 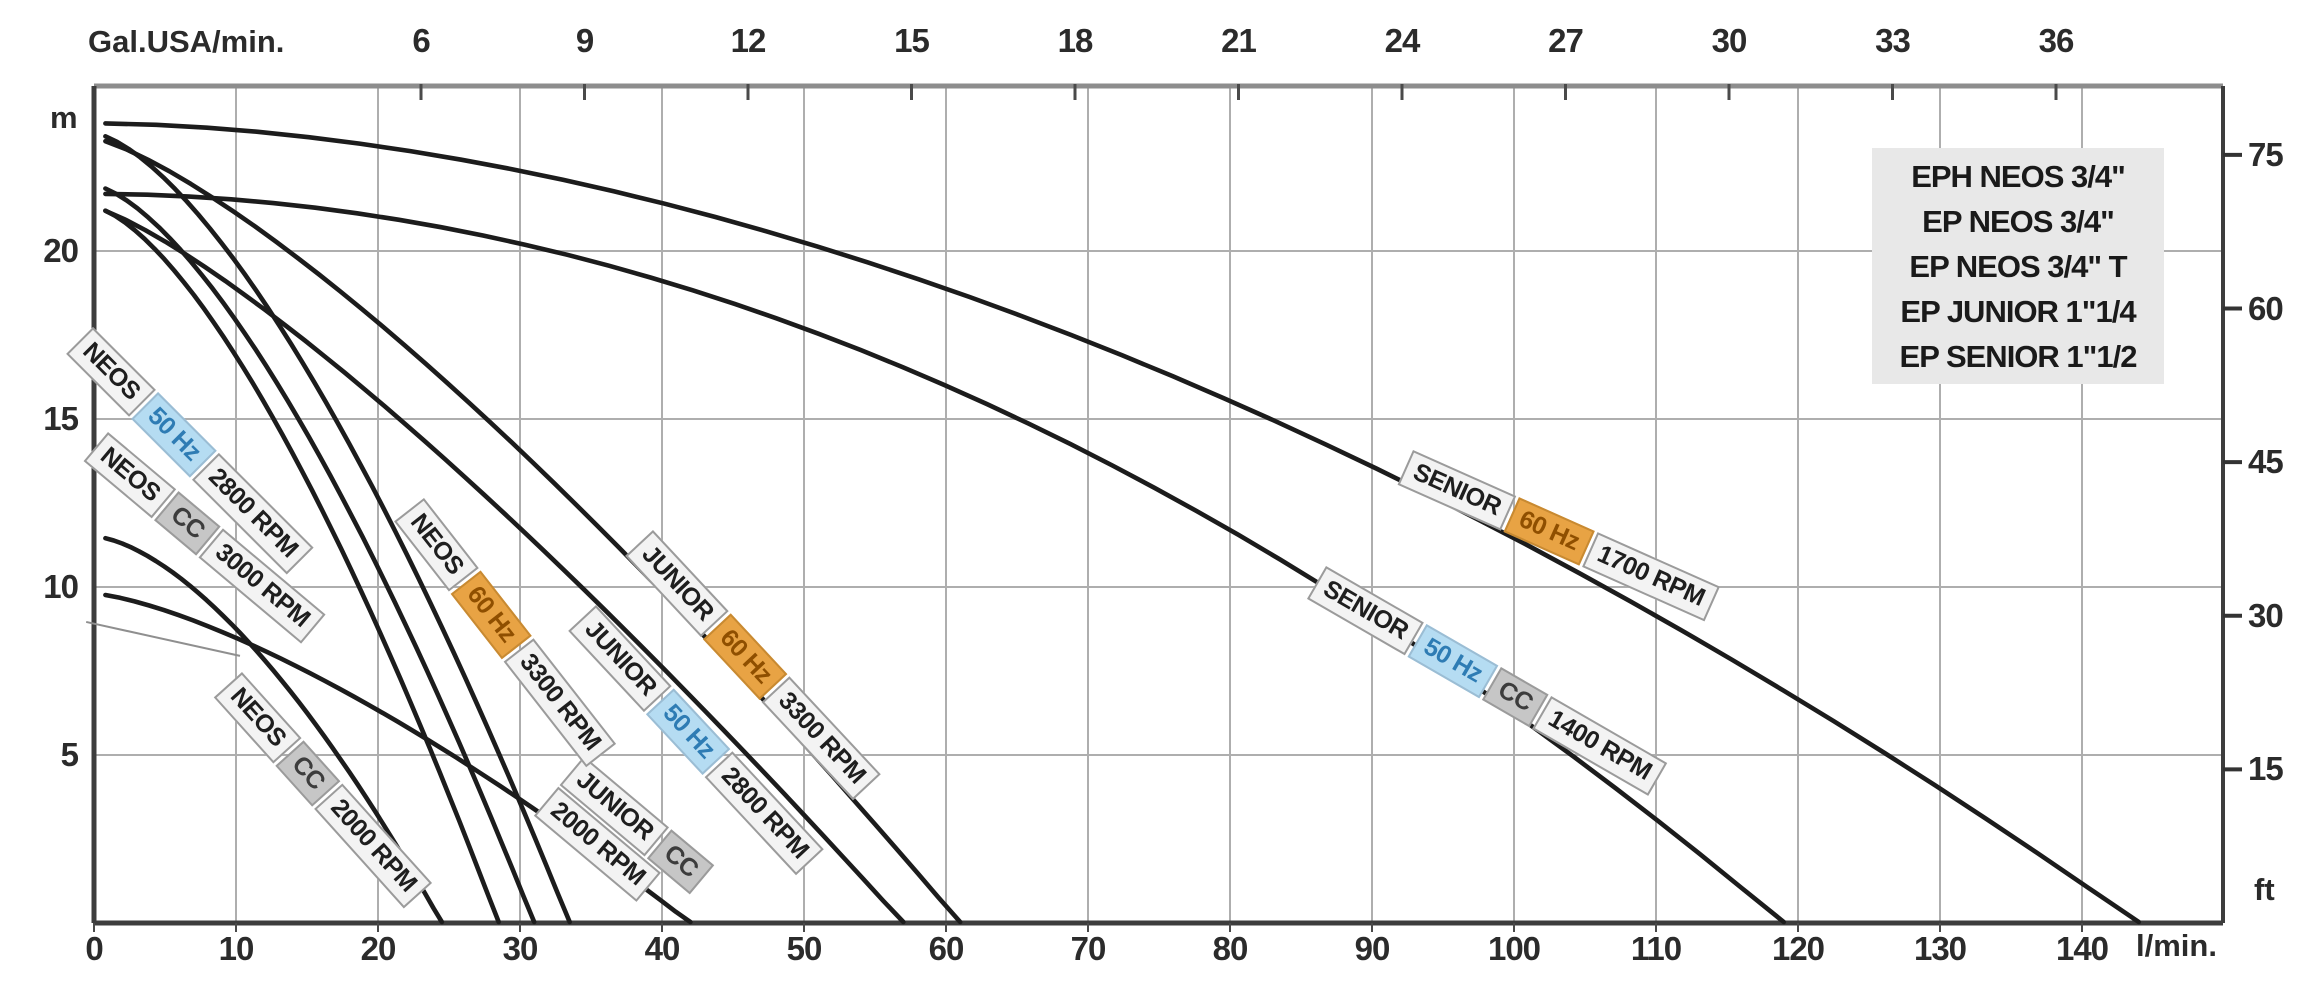 I want to click on bottom-axis-tick-label: 140, so click(x=2082, y=948).